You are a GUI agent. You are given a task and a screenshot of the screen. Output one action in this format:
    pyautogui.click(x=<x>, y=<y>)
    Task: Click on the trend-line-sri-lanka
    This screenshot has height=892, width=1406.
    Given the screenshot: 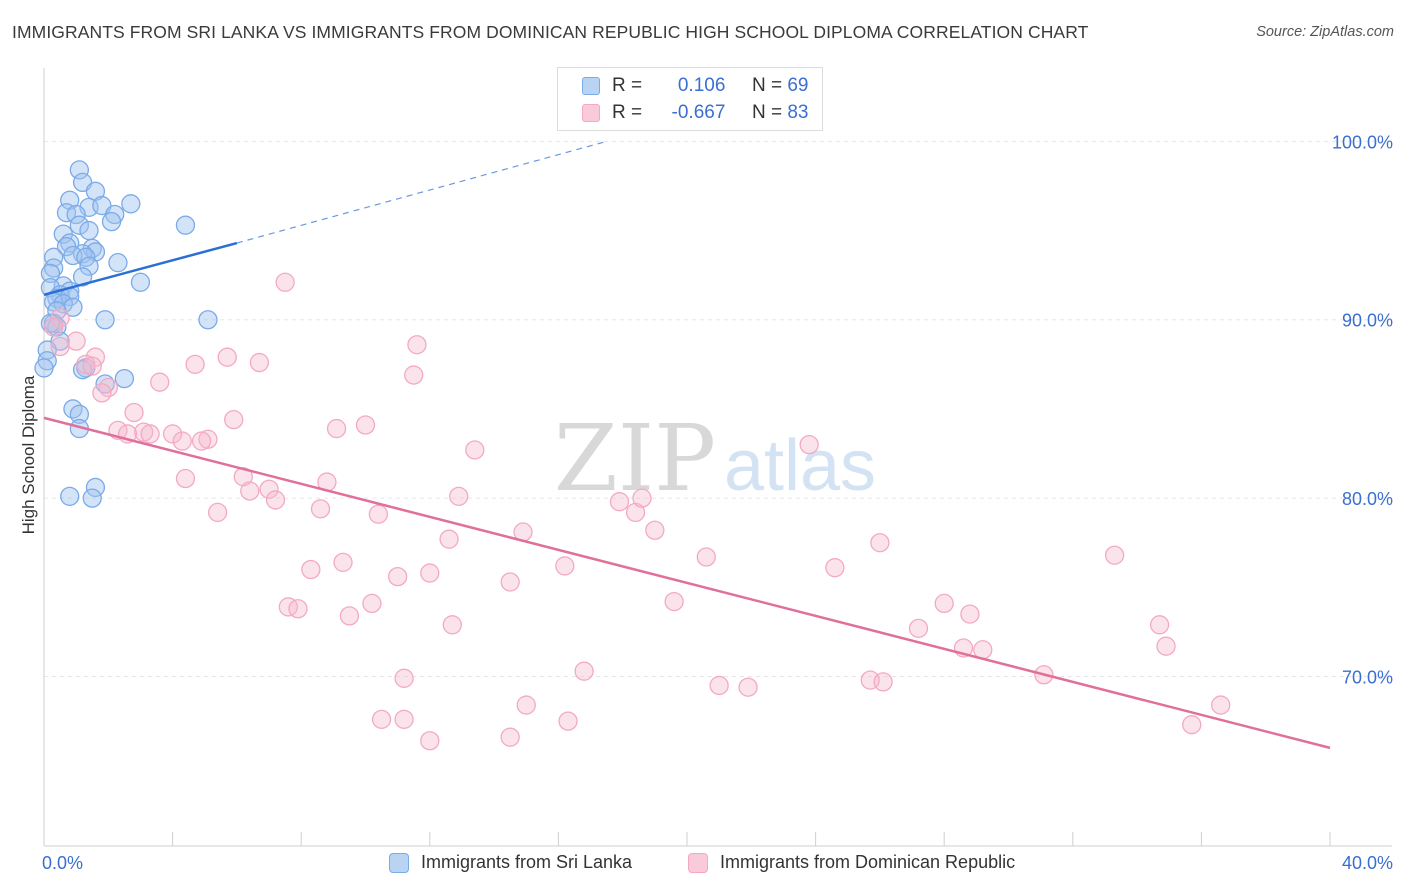 What is the action you would take?
    pyautogui.click(x=140, y=268)
    